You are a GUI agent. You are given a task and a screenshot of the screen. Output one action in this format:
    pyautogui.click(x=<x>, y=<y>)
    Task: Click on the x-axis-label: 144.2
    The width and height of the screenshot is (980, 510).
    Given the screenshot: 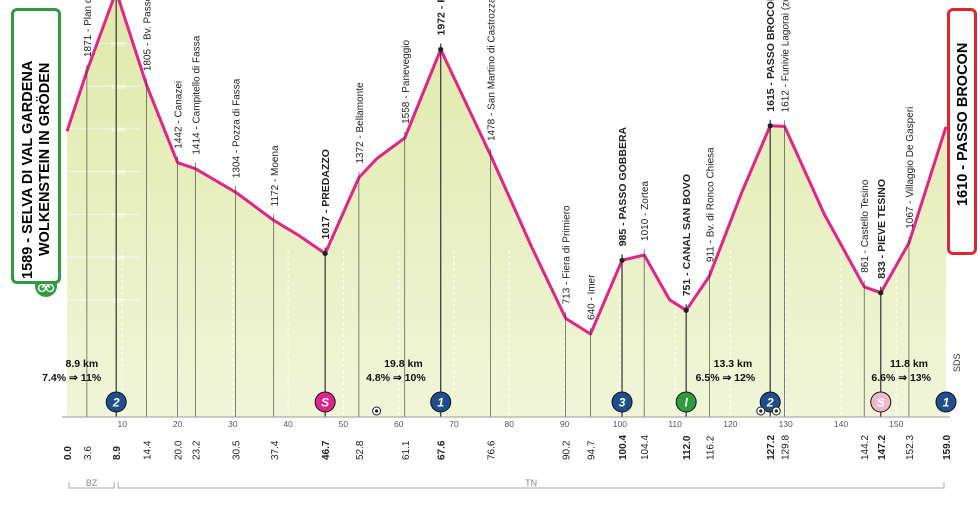 What is the action you would take?
    pyautogui.click(x=865, y=447)
    